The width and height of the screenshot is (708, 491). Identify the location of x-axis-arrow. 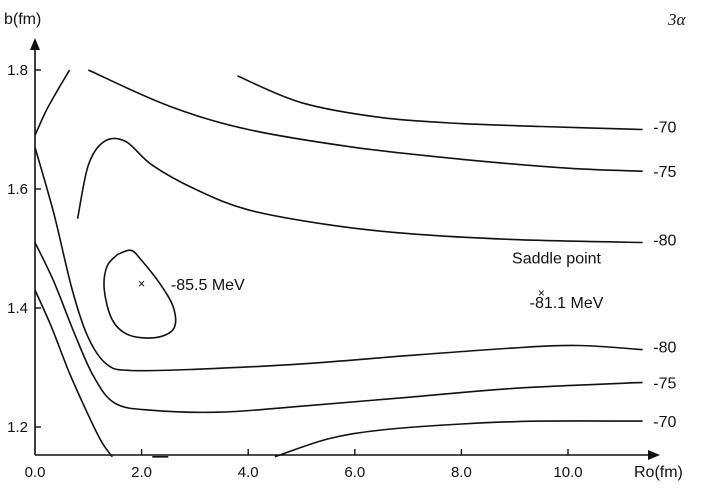
(654, 455).